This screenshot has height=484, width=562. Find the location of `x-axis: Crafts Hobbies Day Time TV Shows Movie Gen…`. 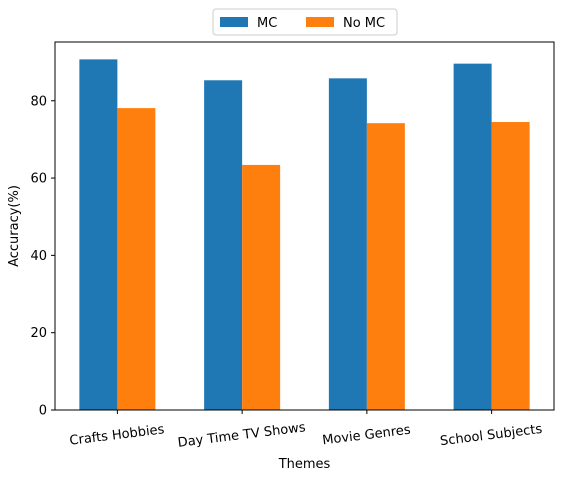

x-axis: Crafts Hobbies Day Time TV Shows Movie Gen… is located at coordinates (306, 430).